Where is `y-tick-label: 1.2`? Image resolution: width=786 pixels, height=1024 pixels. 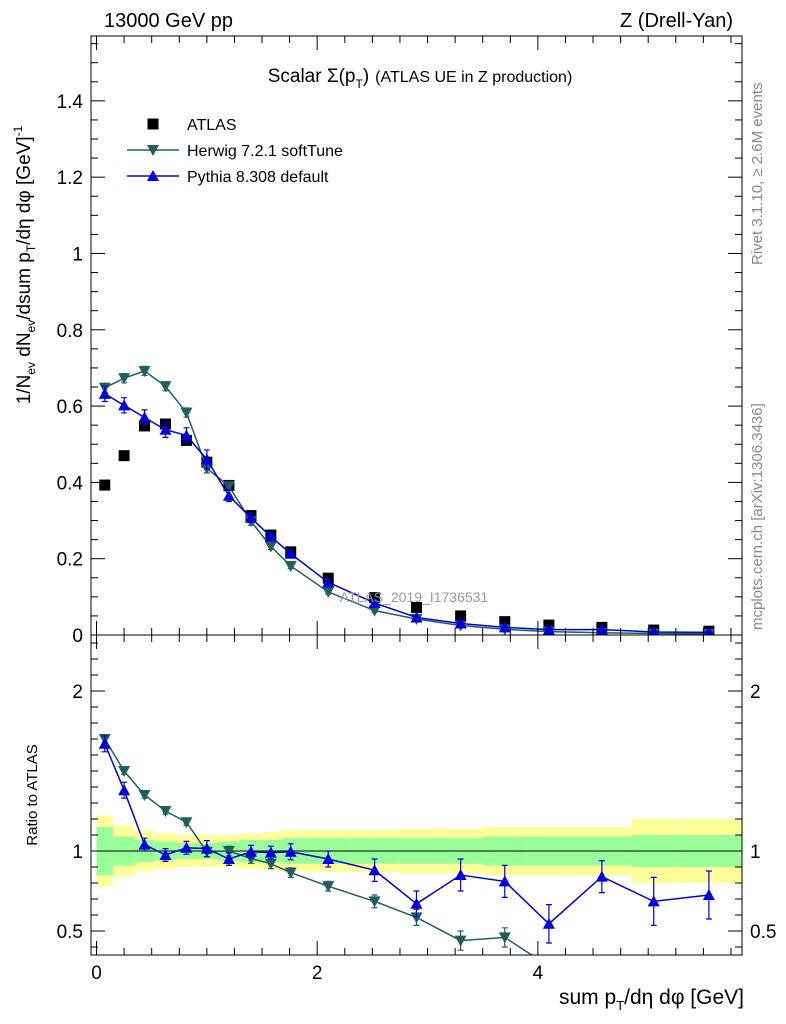 y-tick-label: 1.2 is located at coordinates (70, 178).